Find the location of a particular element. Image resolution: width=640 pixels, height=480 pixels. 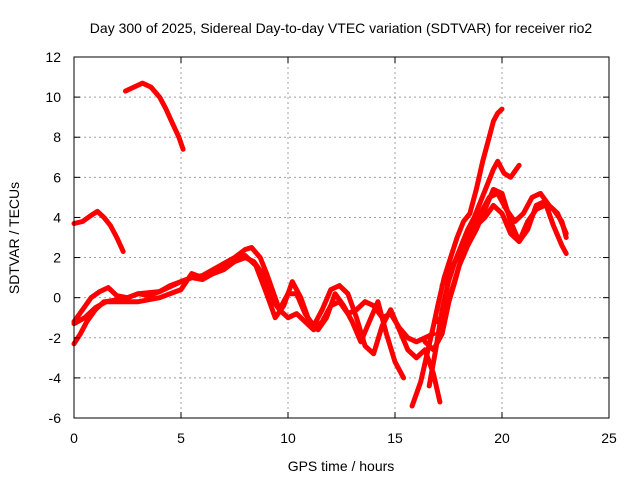

x-tick-label: 0 is located at coordinates (74, 438).